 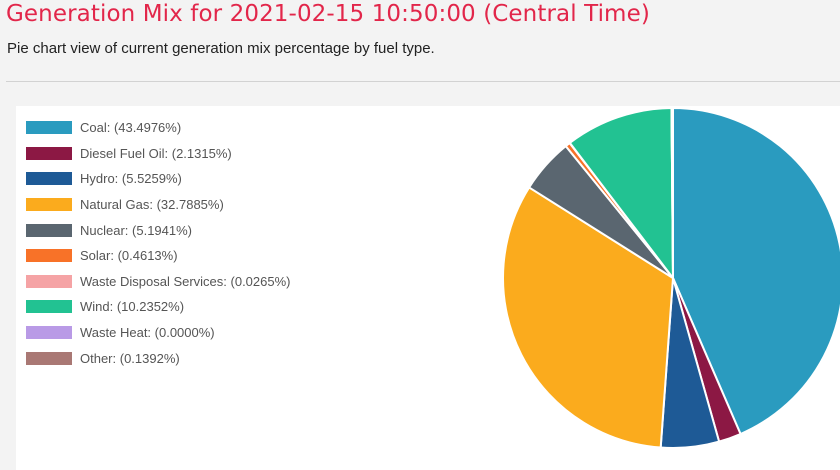 I want to click on pie-slice-natural-gas, so click(x=588, y=317).